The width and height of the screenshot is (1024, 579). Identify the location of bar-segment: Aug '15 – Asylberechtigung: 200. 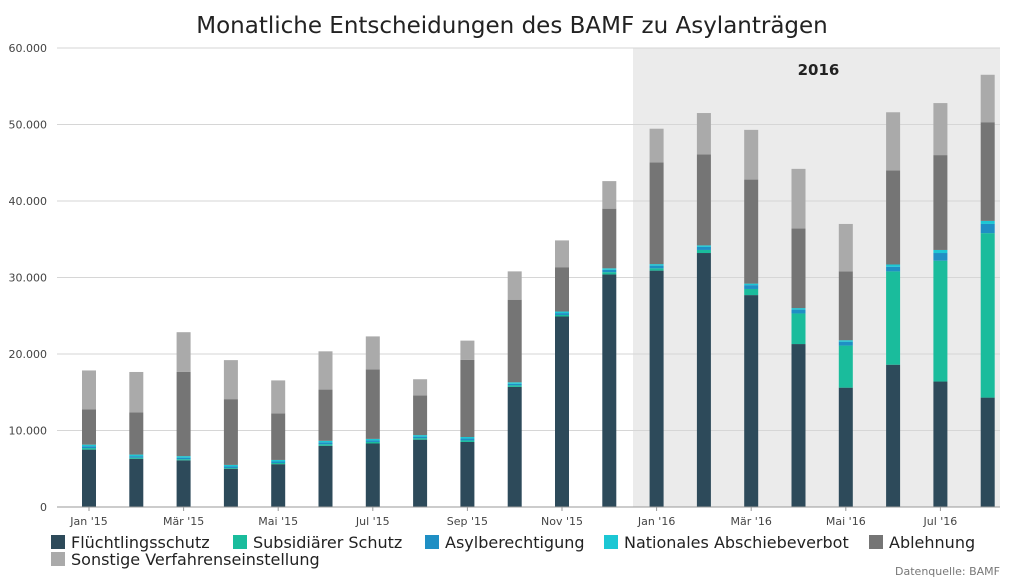
(420, 437).